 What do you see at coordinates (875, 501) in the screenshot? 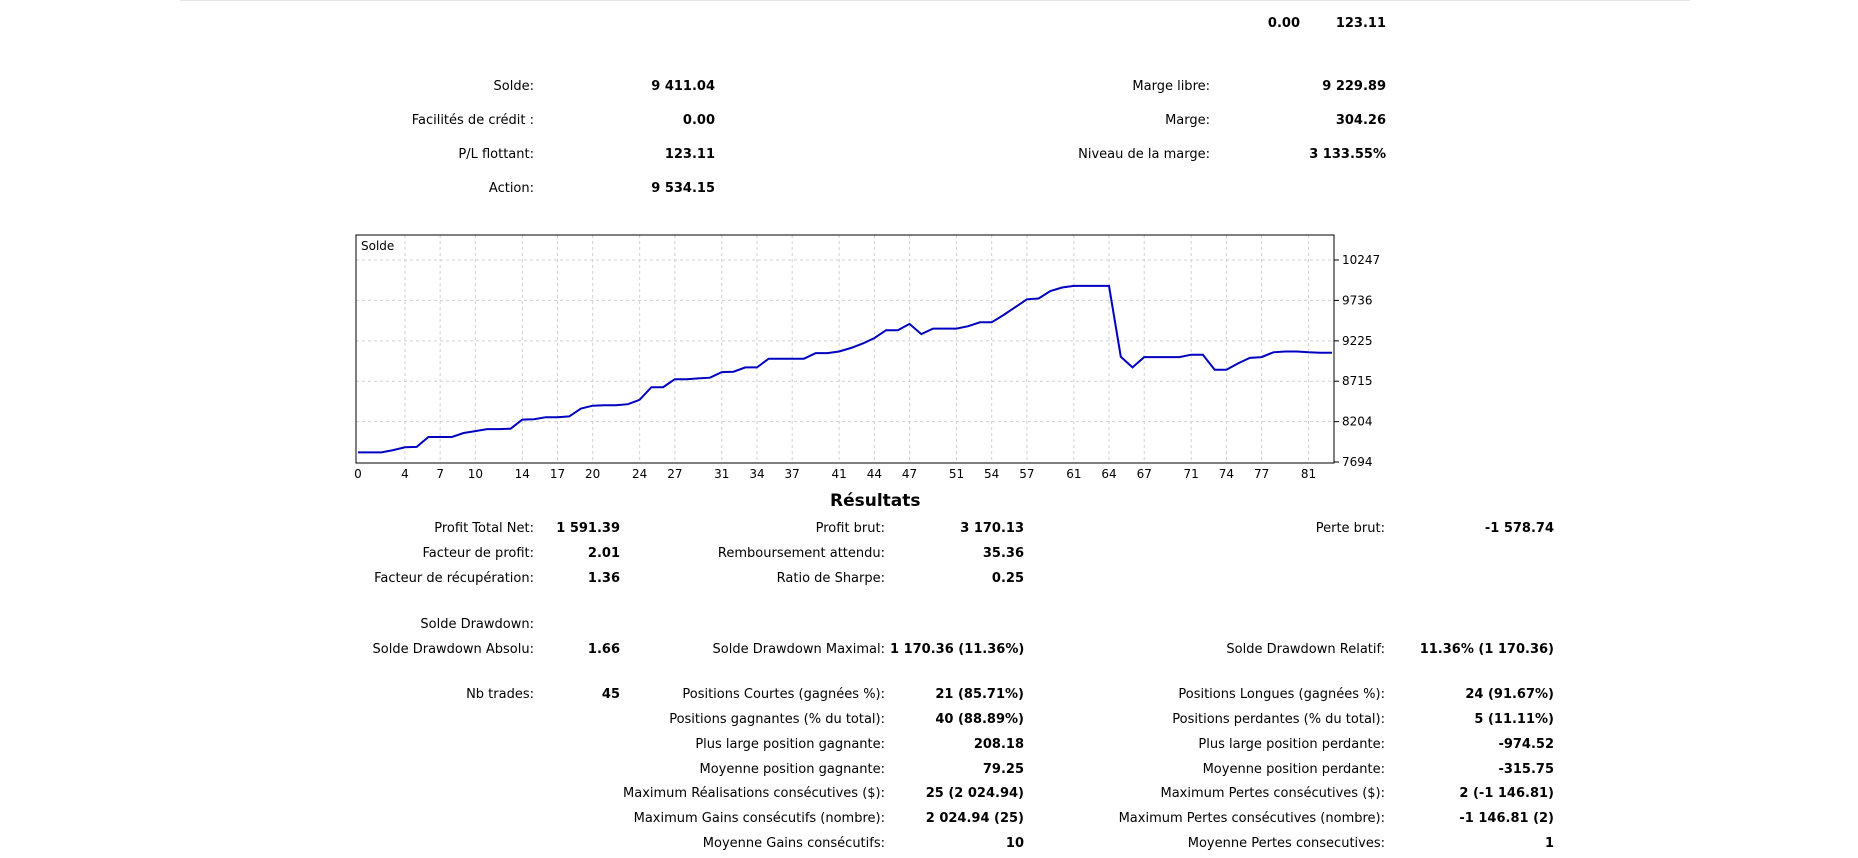
I see `results-title: Résultats` at bounding box center [875, 501].